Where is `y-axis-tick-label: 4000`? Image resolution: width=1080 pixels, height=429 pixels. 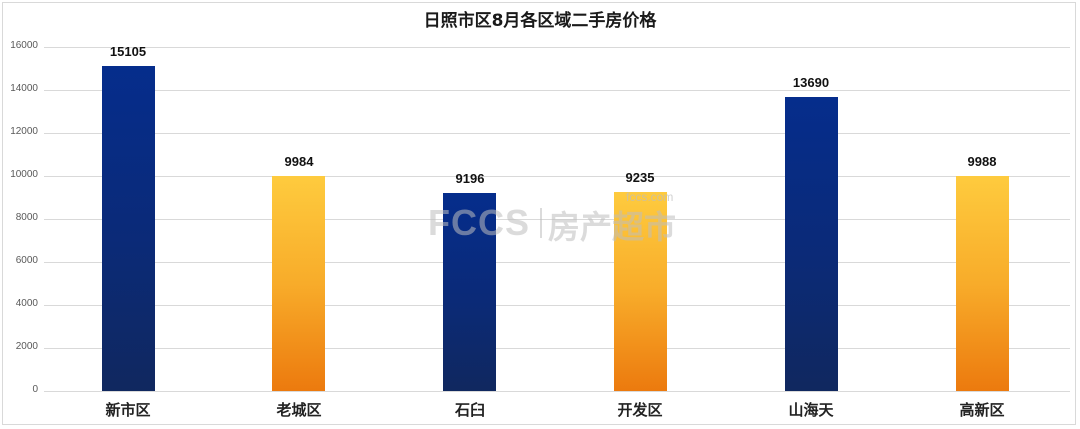 y-axis-tick-label: 4000 is located at coordinates (26, 303).